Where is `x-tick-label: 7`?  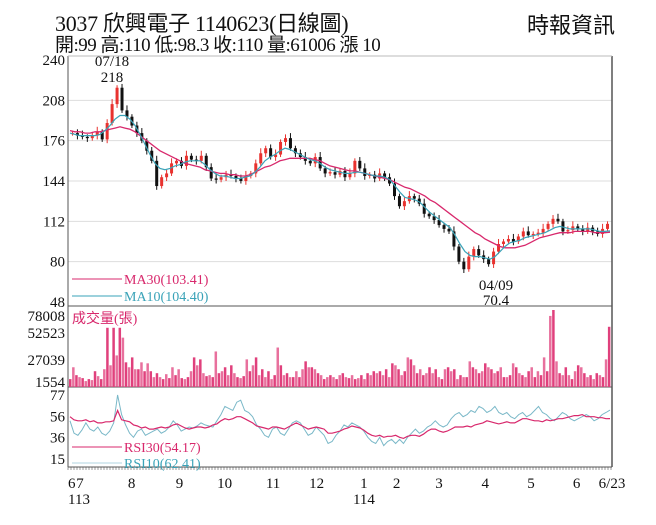
x-tick-label: 7 is located at coordinates (80, 484).